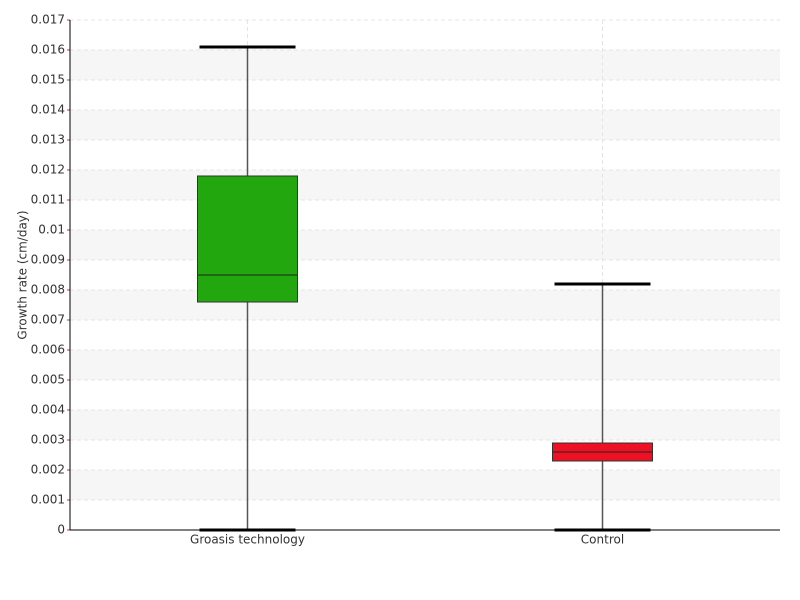  Describe the element at coordinates (48, 440) in the screenshot. I see `y-tick-label: 0.003` at that location.